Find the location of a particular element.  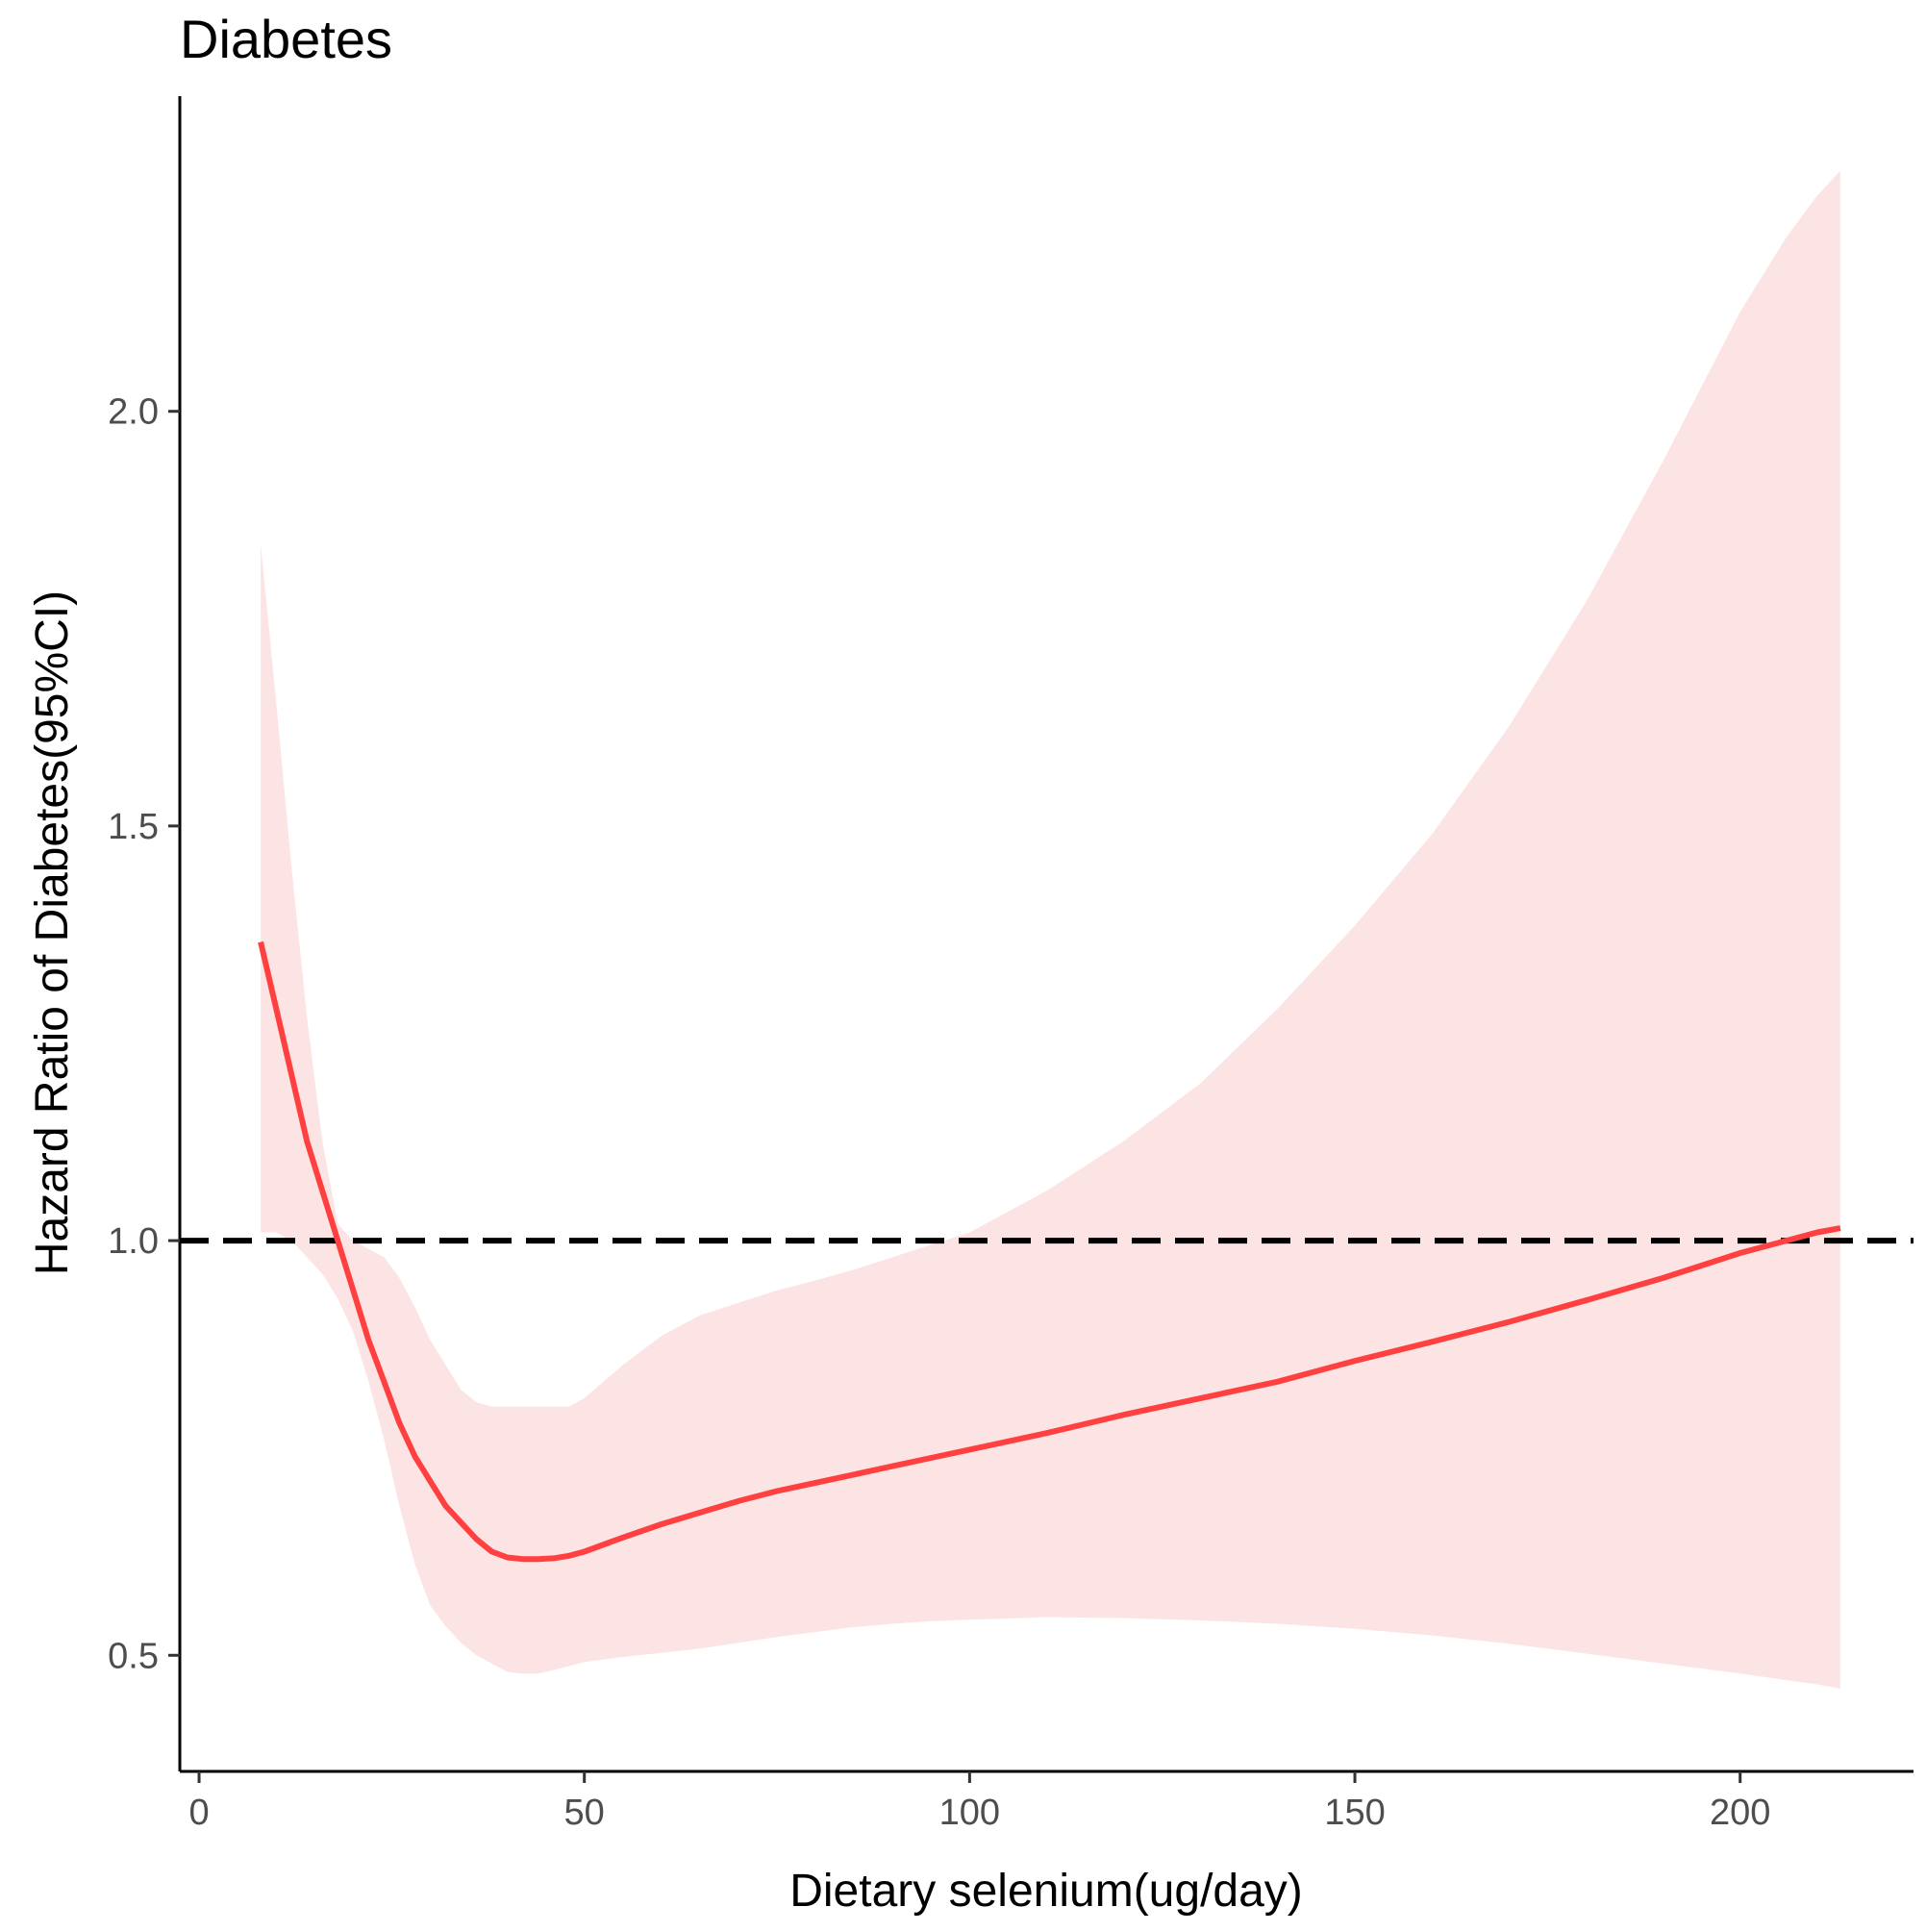

x-tick-label: 50 is located at coordinates (584, 1813).